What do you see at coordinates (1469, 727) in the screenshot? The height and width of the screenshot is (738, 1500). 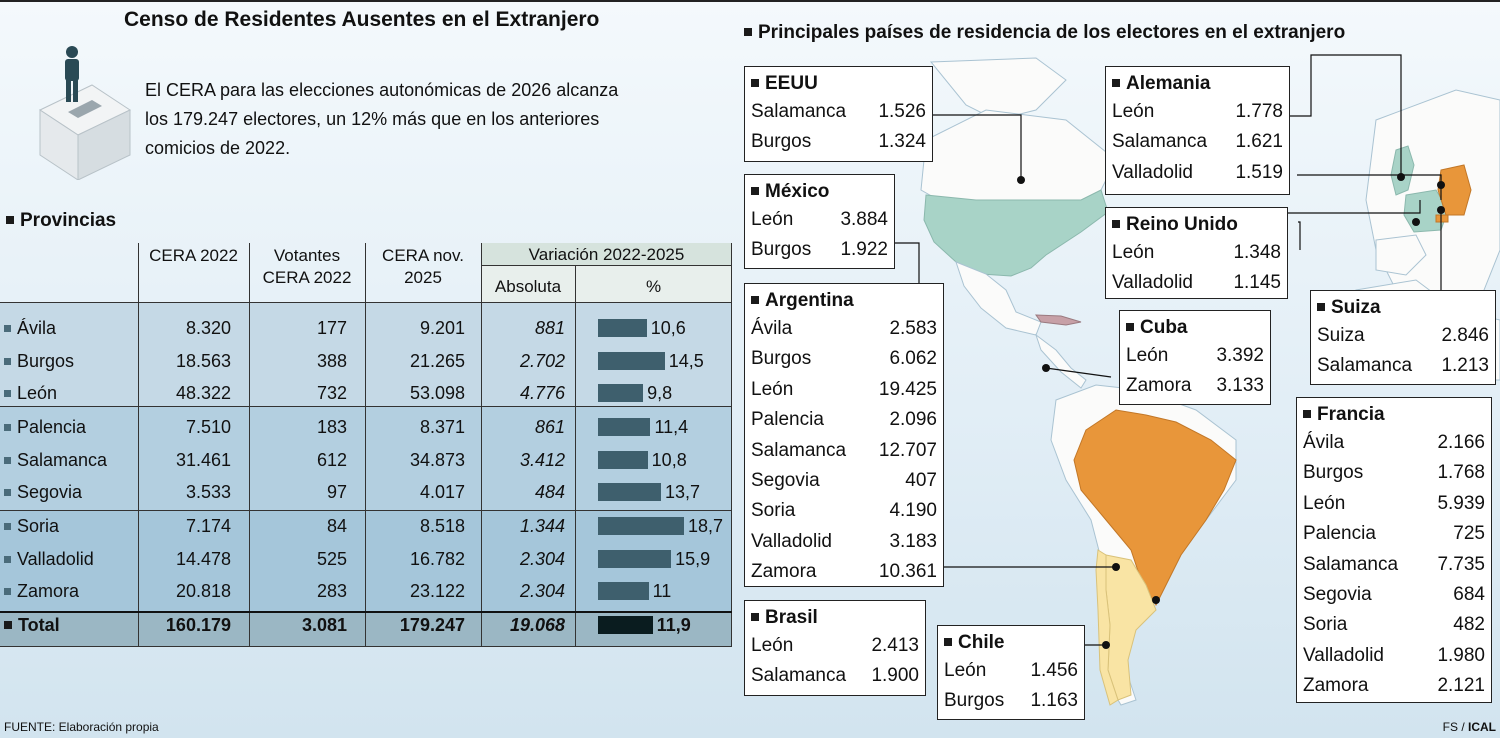 I see `credit: FS / ICAL` at bounding box center [1469, 727].